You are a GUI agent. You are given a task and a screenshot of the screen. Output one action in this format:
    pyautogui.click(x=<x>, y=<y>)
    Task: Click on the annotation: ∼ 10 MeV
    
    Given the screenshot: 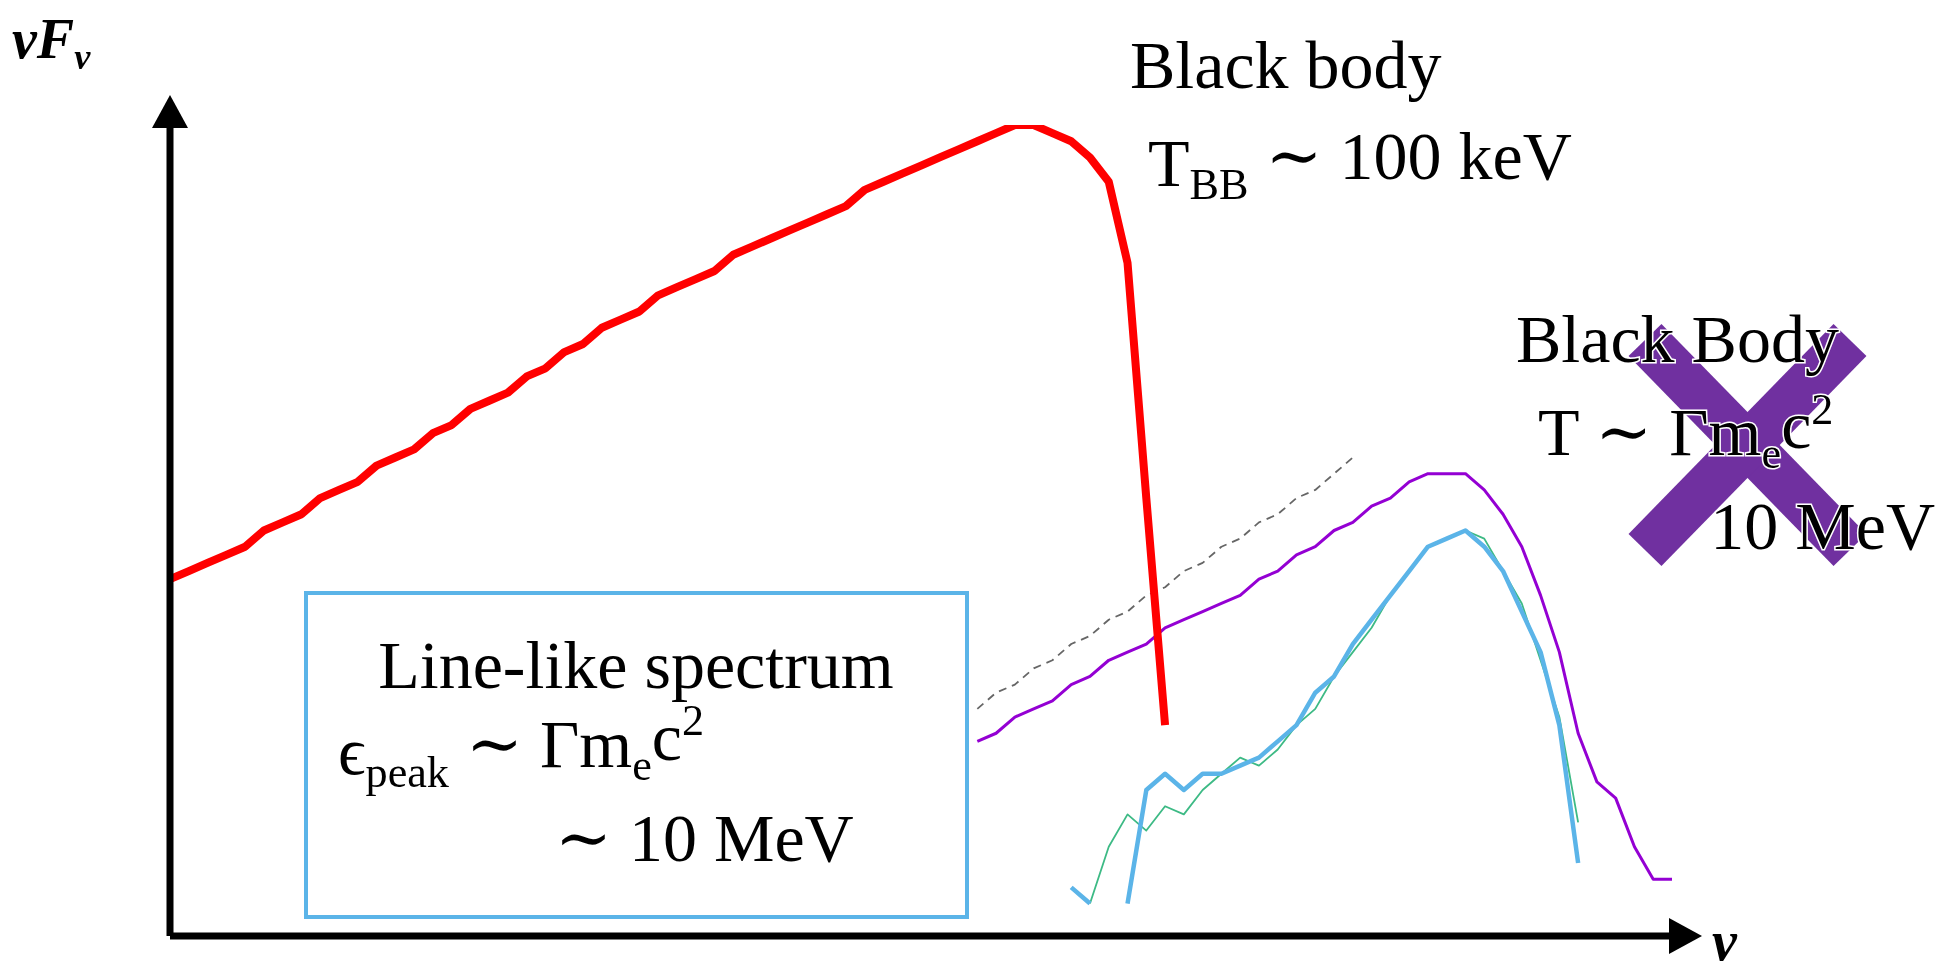 What is the action you would take?
    pyautogui.click(x=704, y=838)
    